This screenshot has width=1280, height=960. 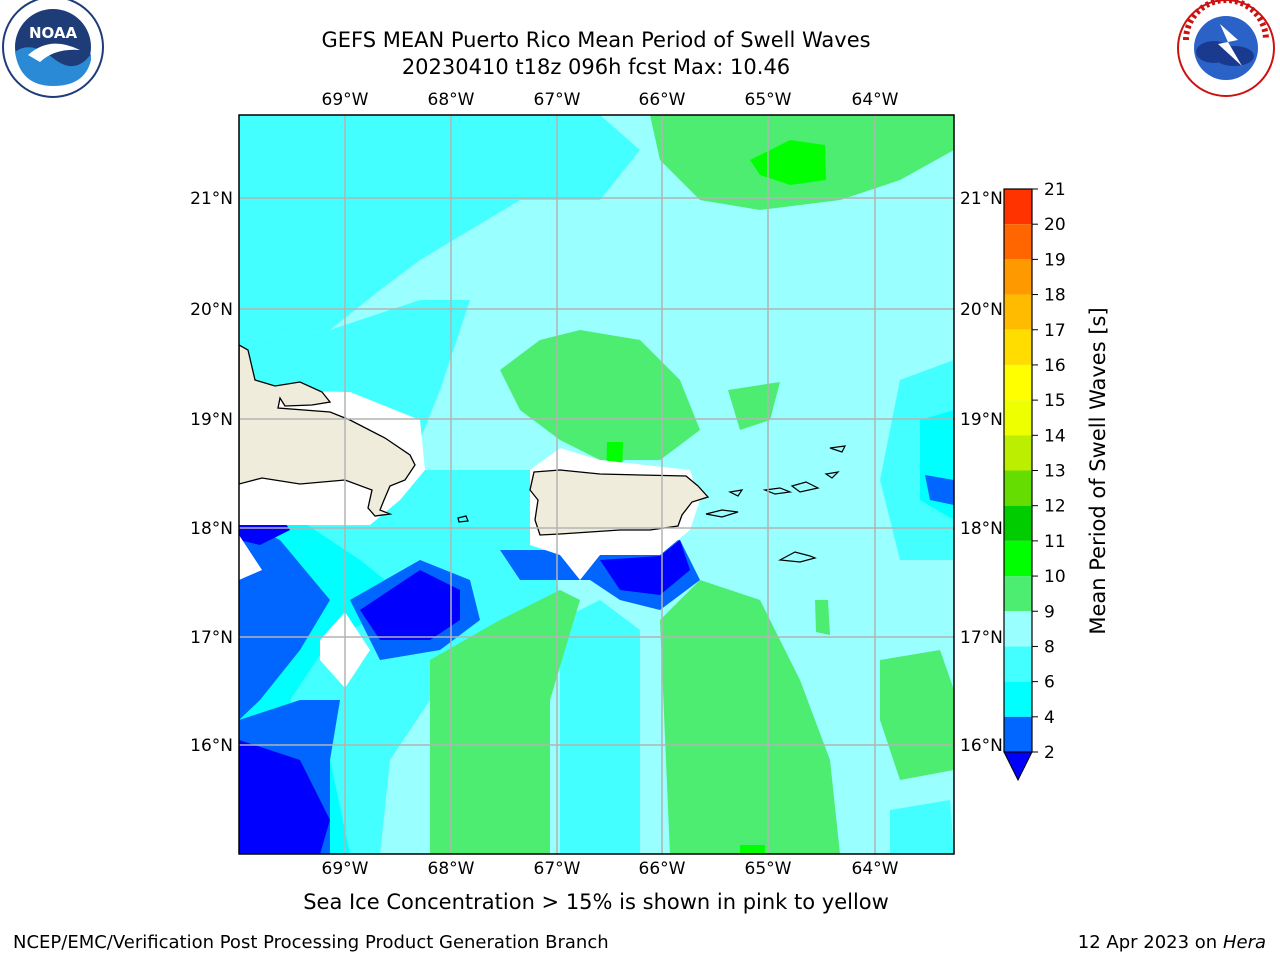 I want to click on shade-deep-blue-central, so click(x=410, y=605).